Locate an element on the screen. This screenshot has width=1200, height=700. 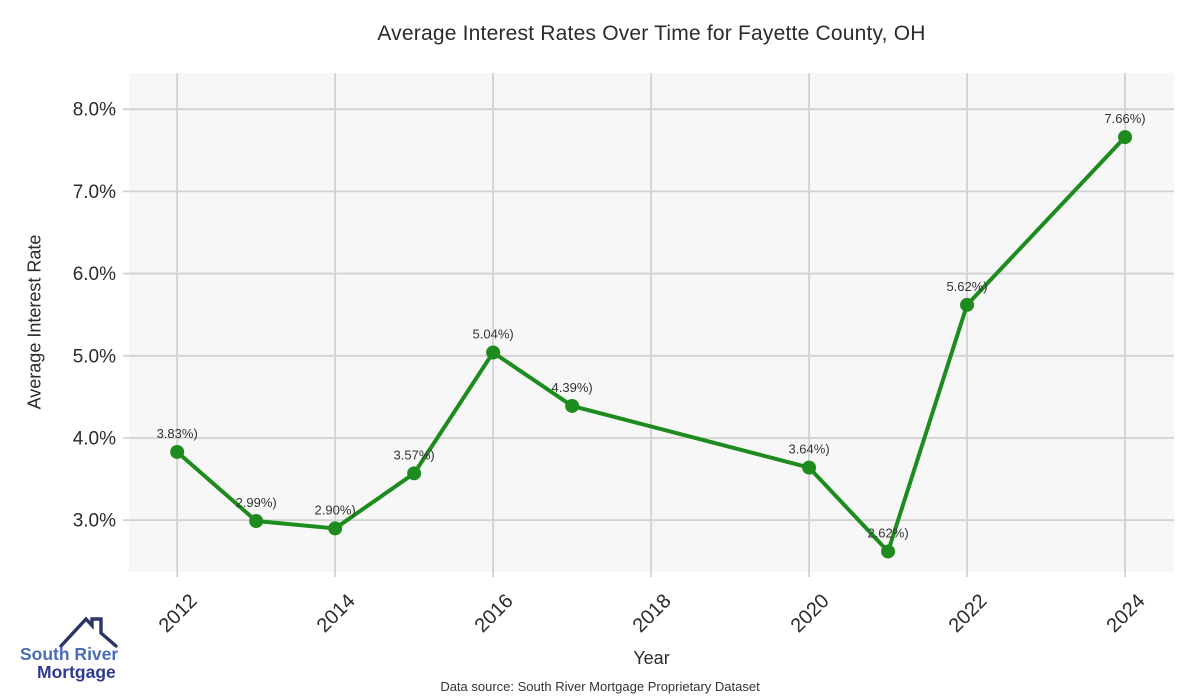
data-point-label: 5.04%) is located at coordinates (493, 334).